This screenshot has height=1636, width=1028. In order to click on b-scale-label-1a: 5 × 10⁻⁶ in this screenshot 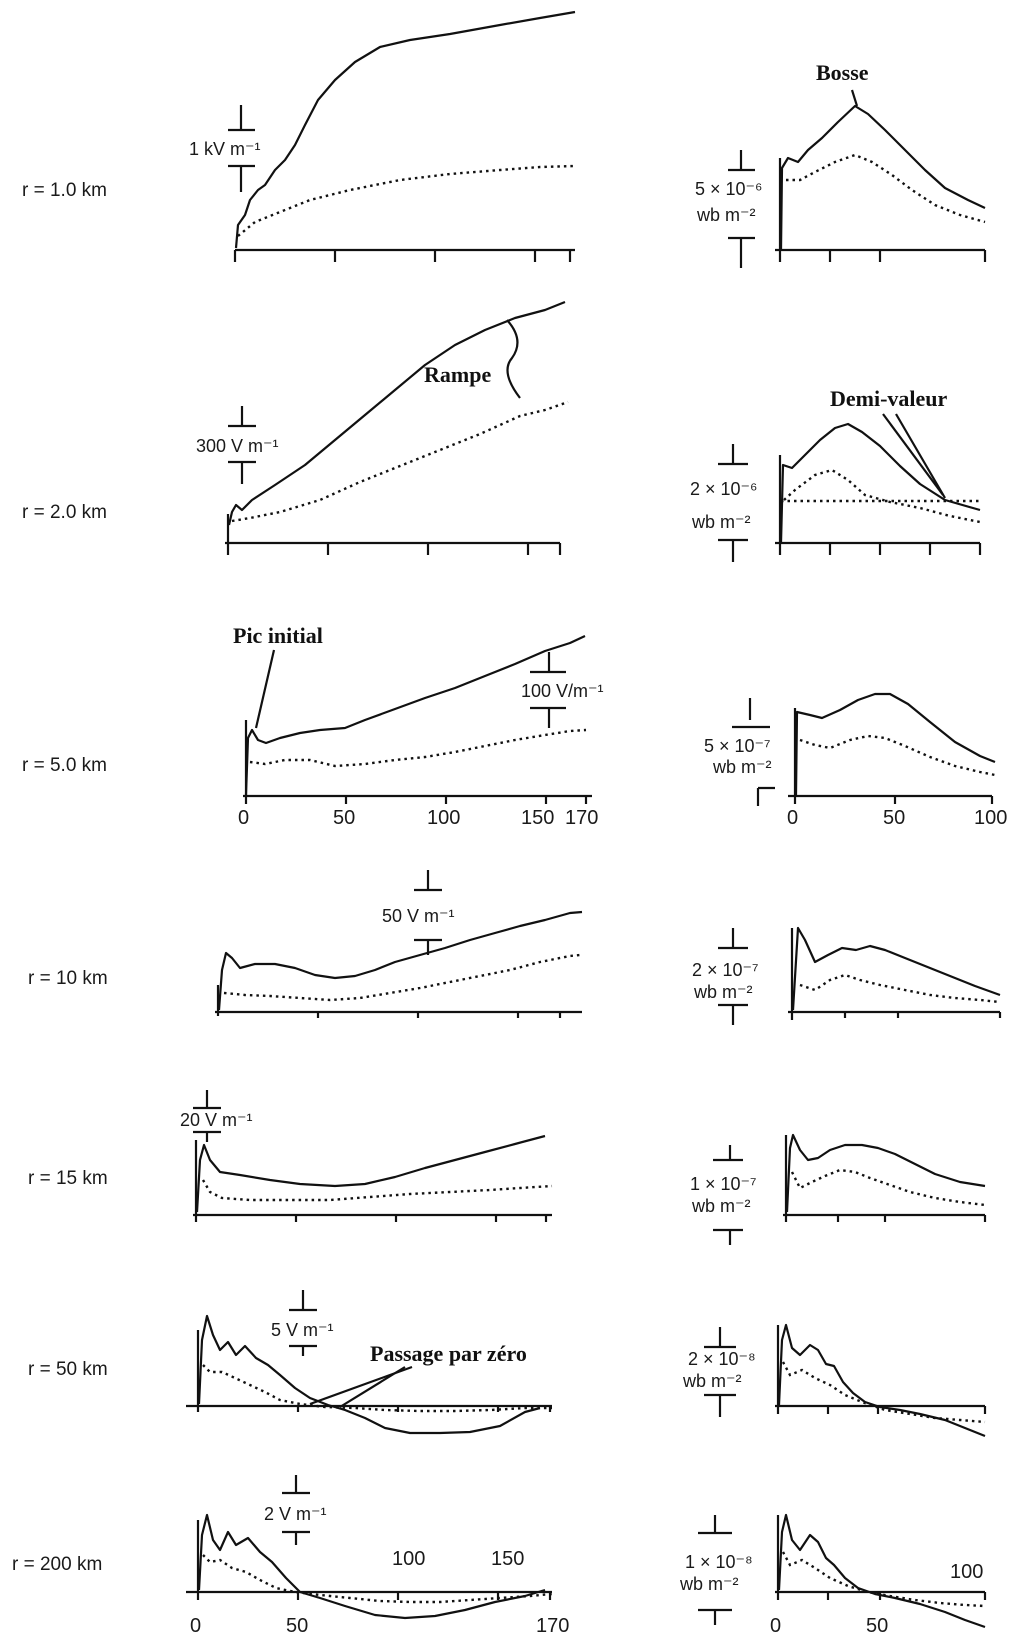, I will do `click(728, 189)`.